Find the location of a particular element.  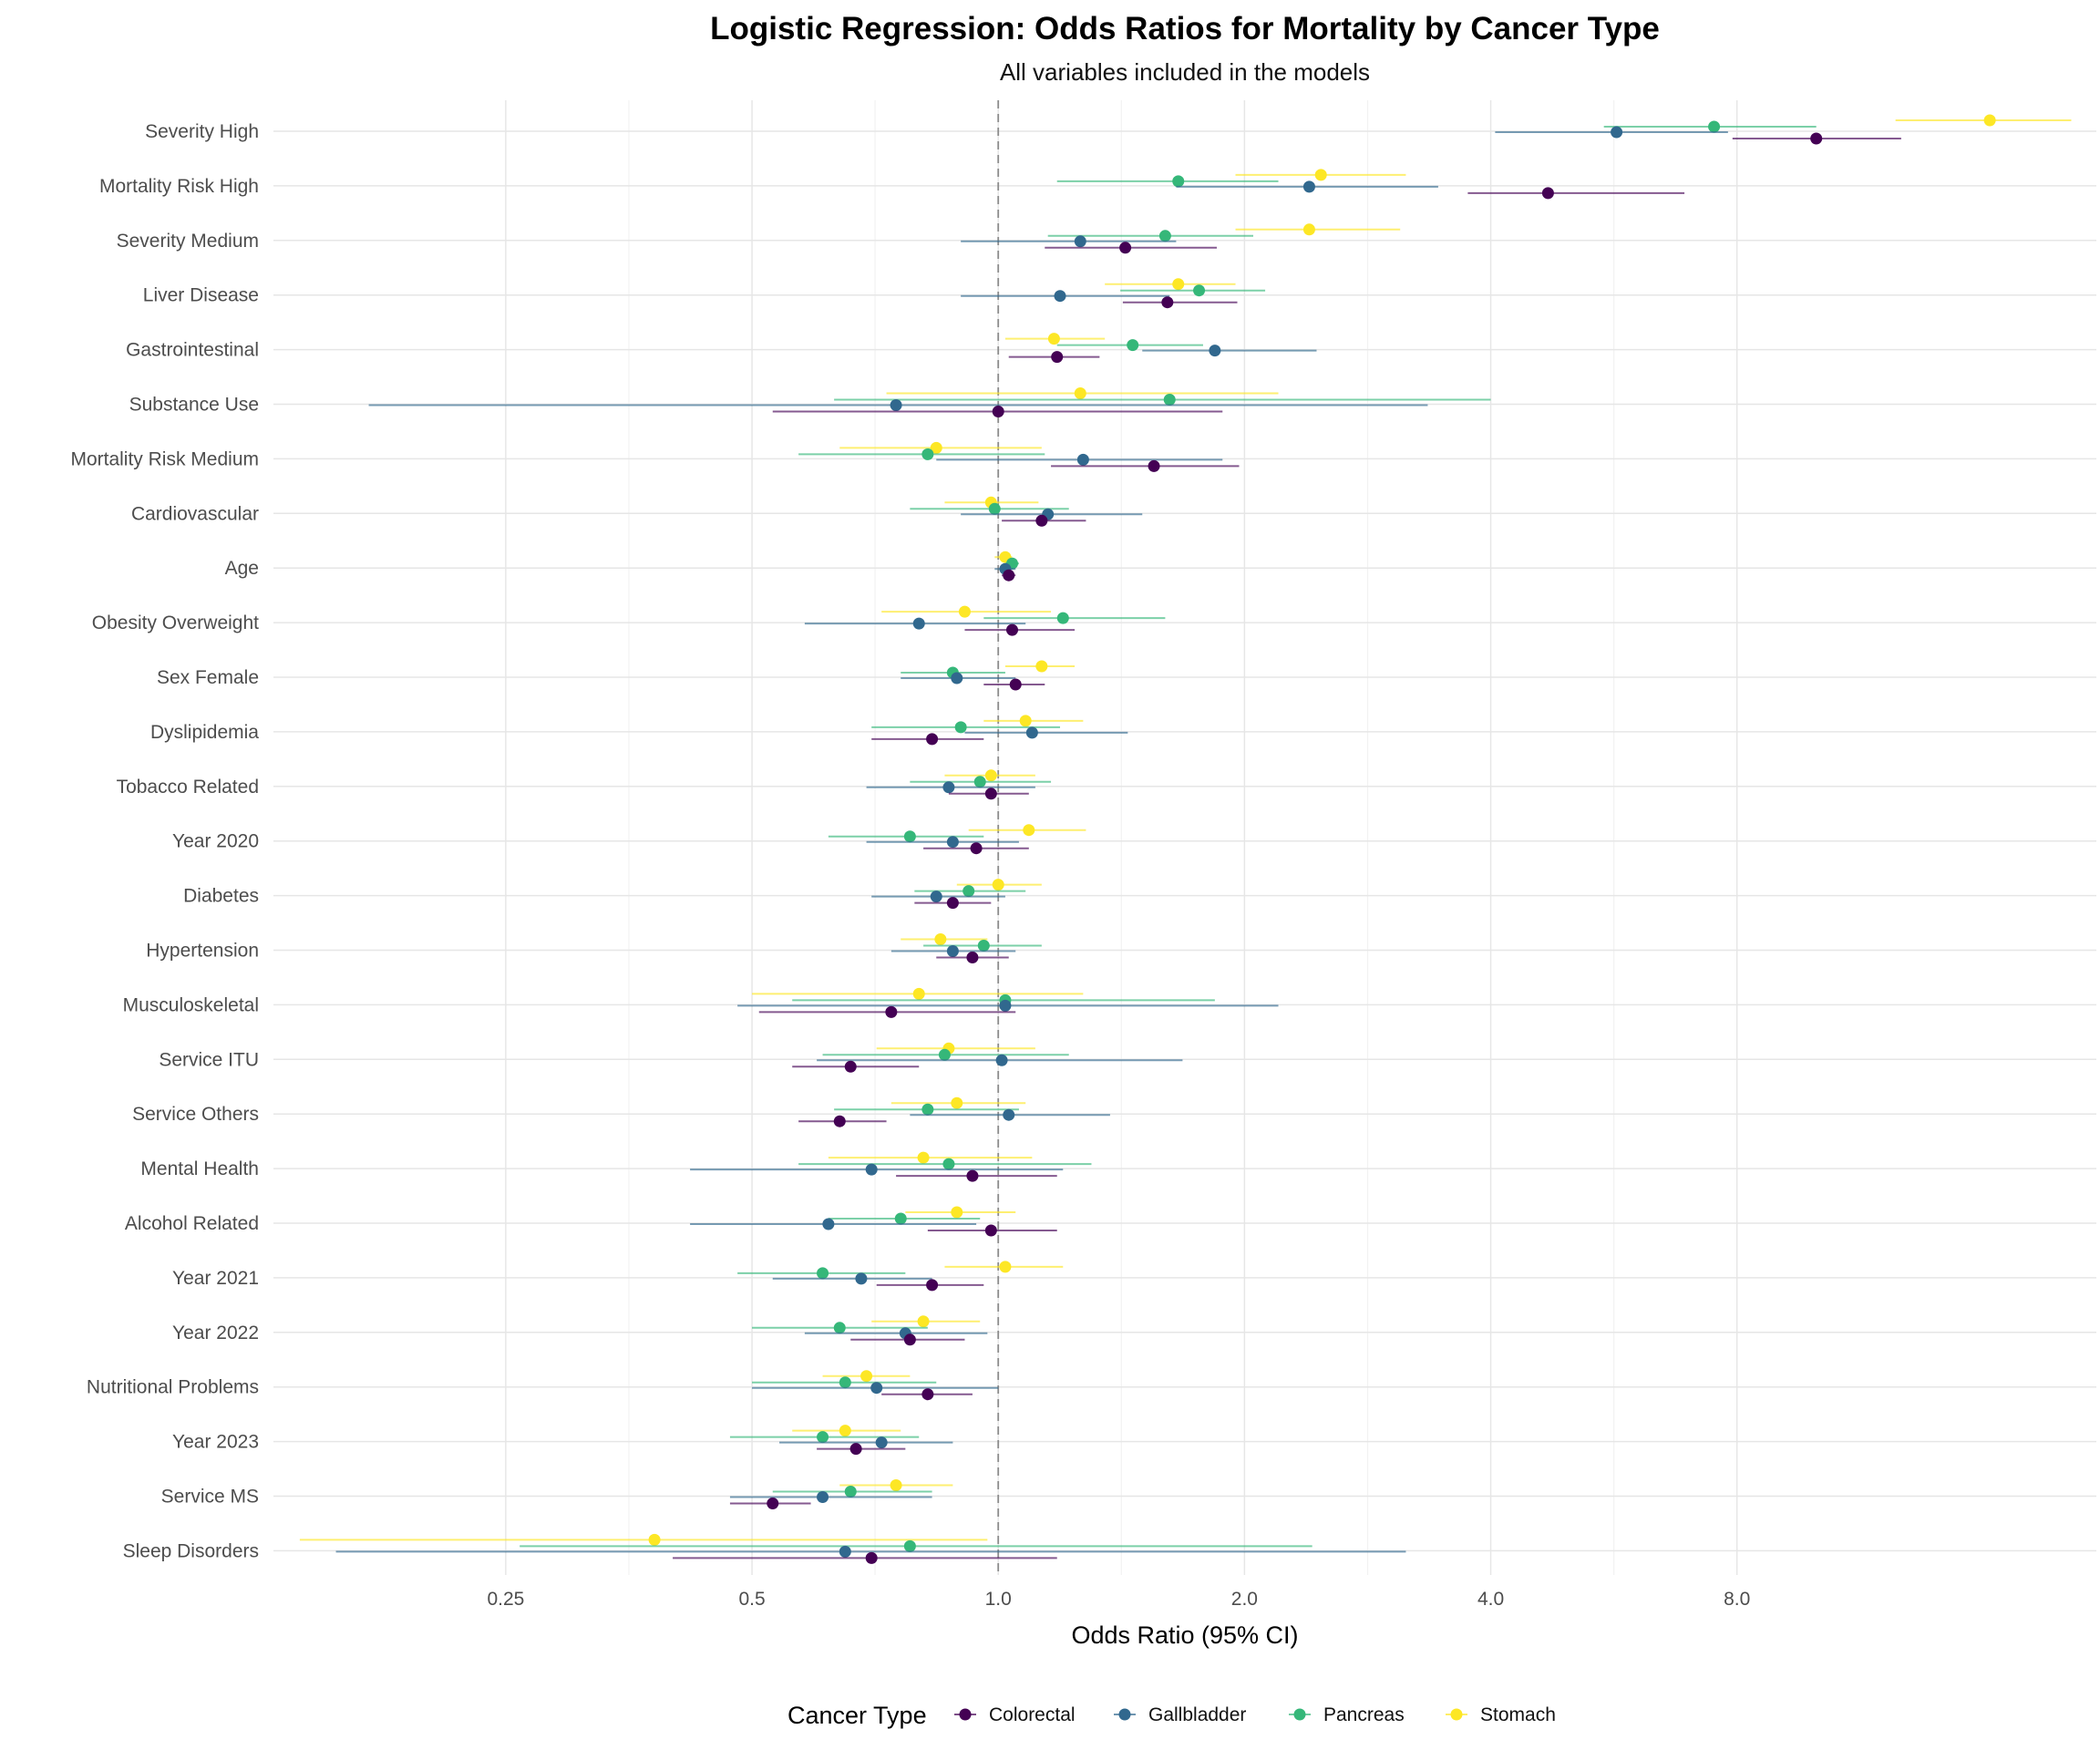

x-tick-label: 0.5 is located at coordinates (752, 1600).